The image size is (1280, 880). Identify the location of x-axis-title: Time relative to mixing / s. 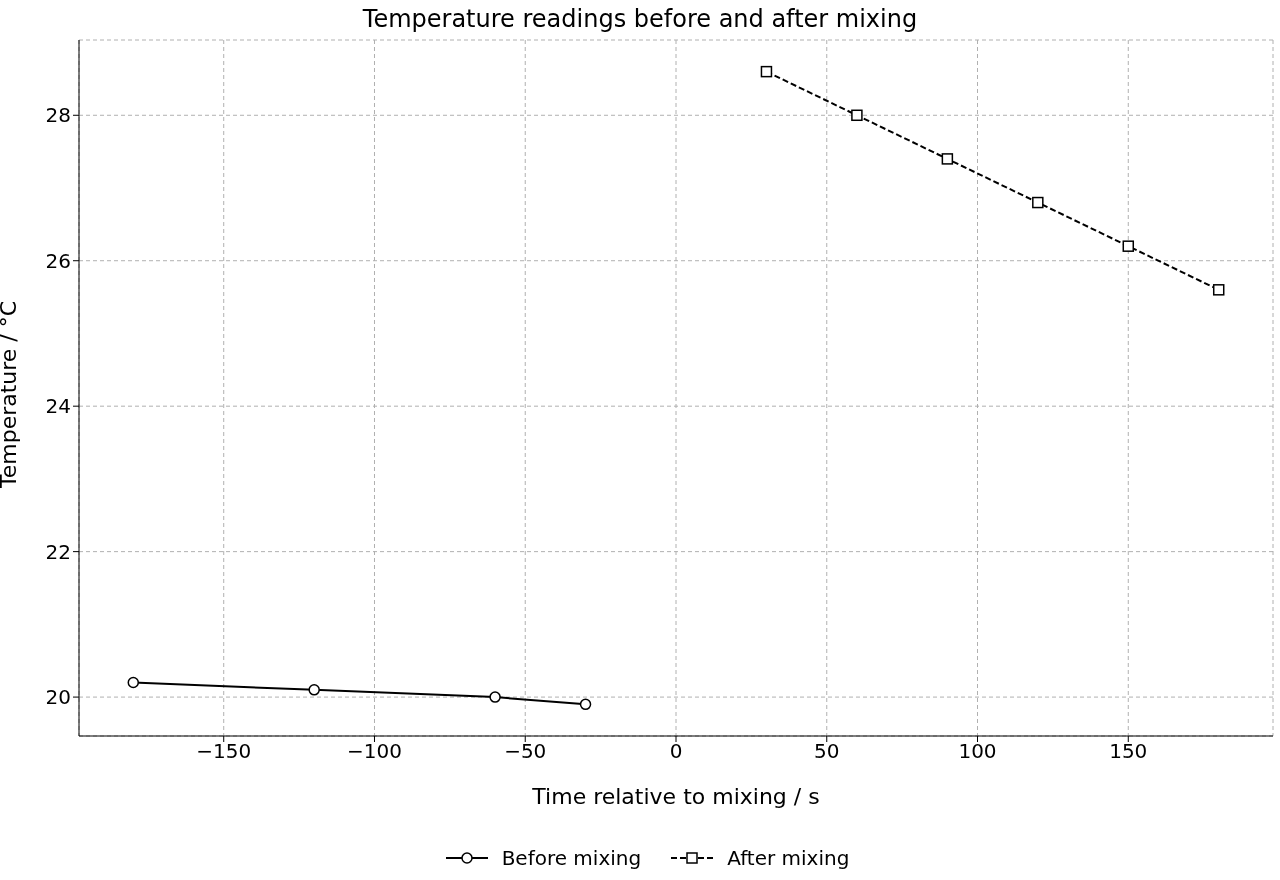
(675, 796).